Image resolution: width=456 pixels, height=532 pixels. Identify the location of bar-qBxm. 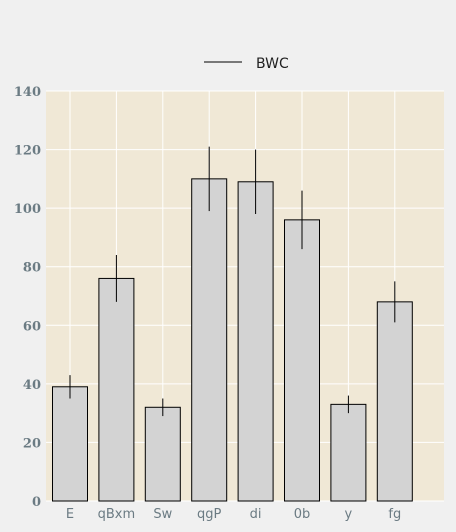
(116, 389).